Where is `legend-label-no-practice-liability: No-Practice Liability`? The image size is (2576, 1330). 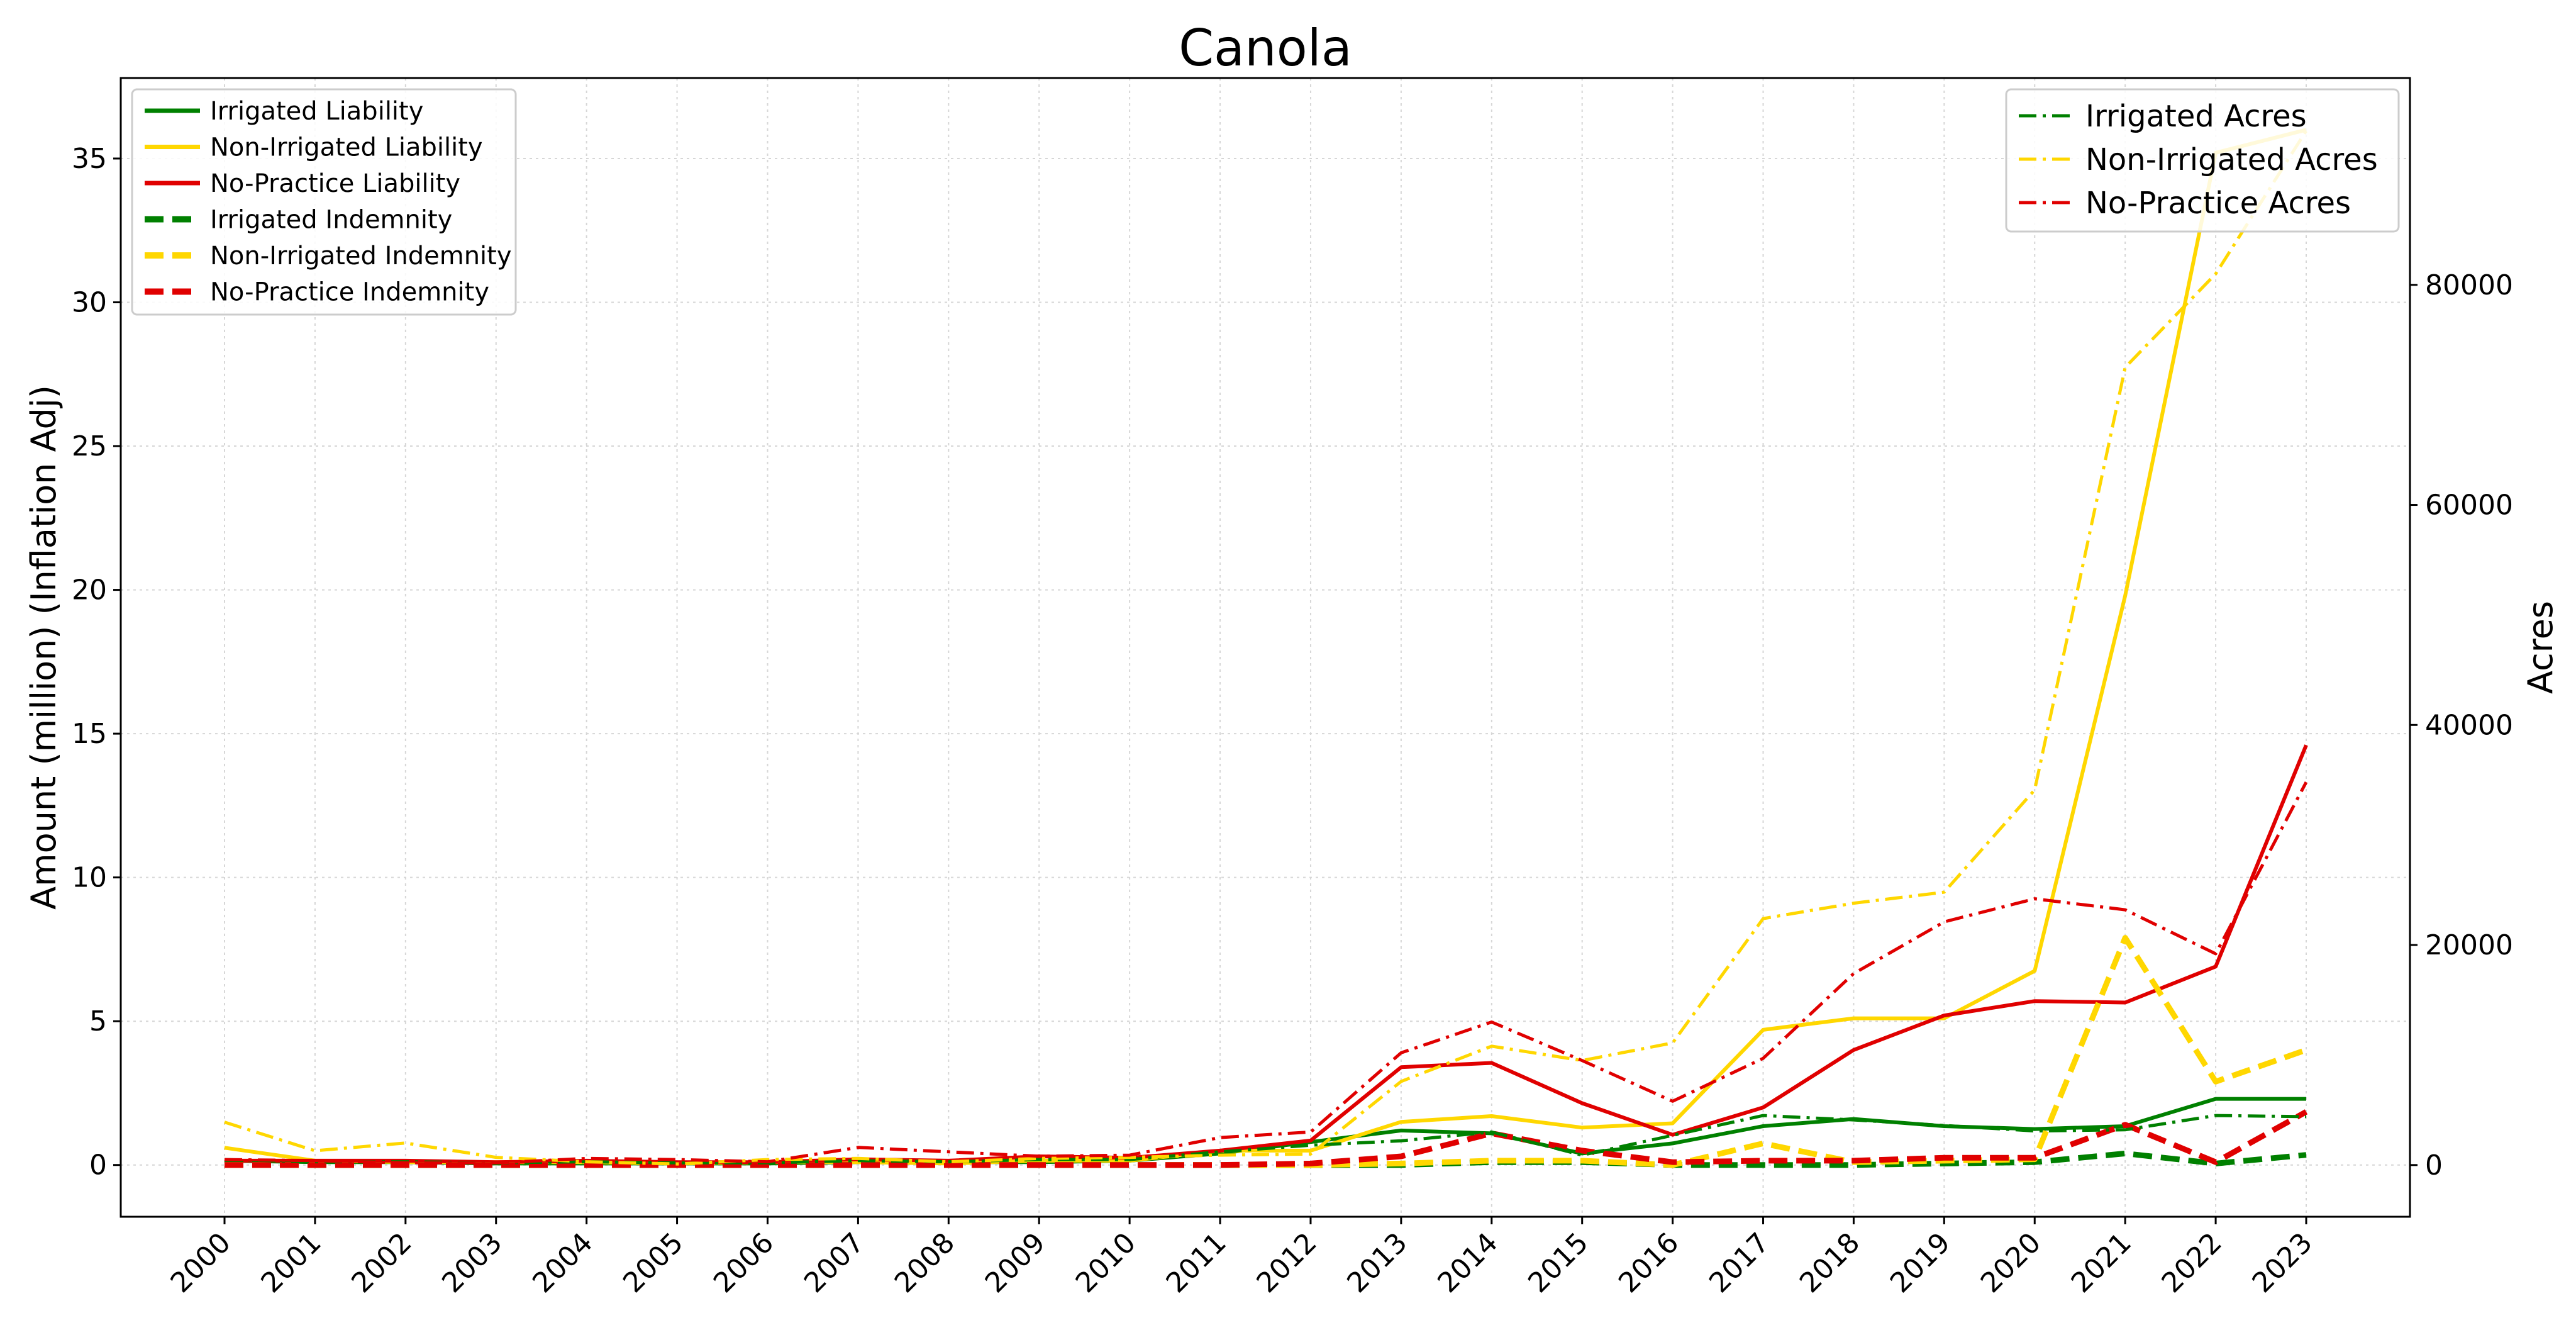 legend-label-no-practice-liability: No-Practice Liability is located at coordinates (335, 183).